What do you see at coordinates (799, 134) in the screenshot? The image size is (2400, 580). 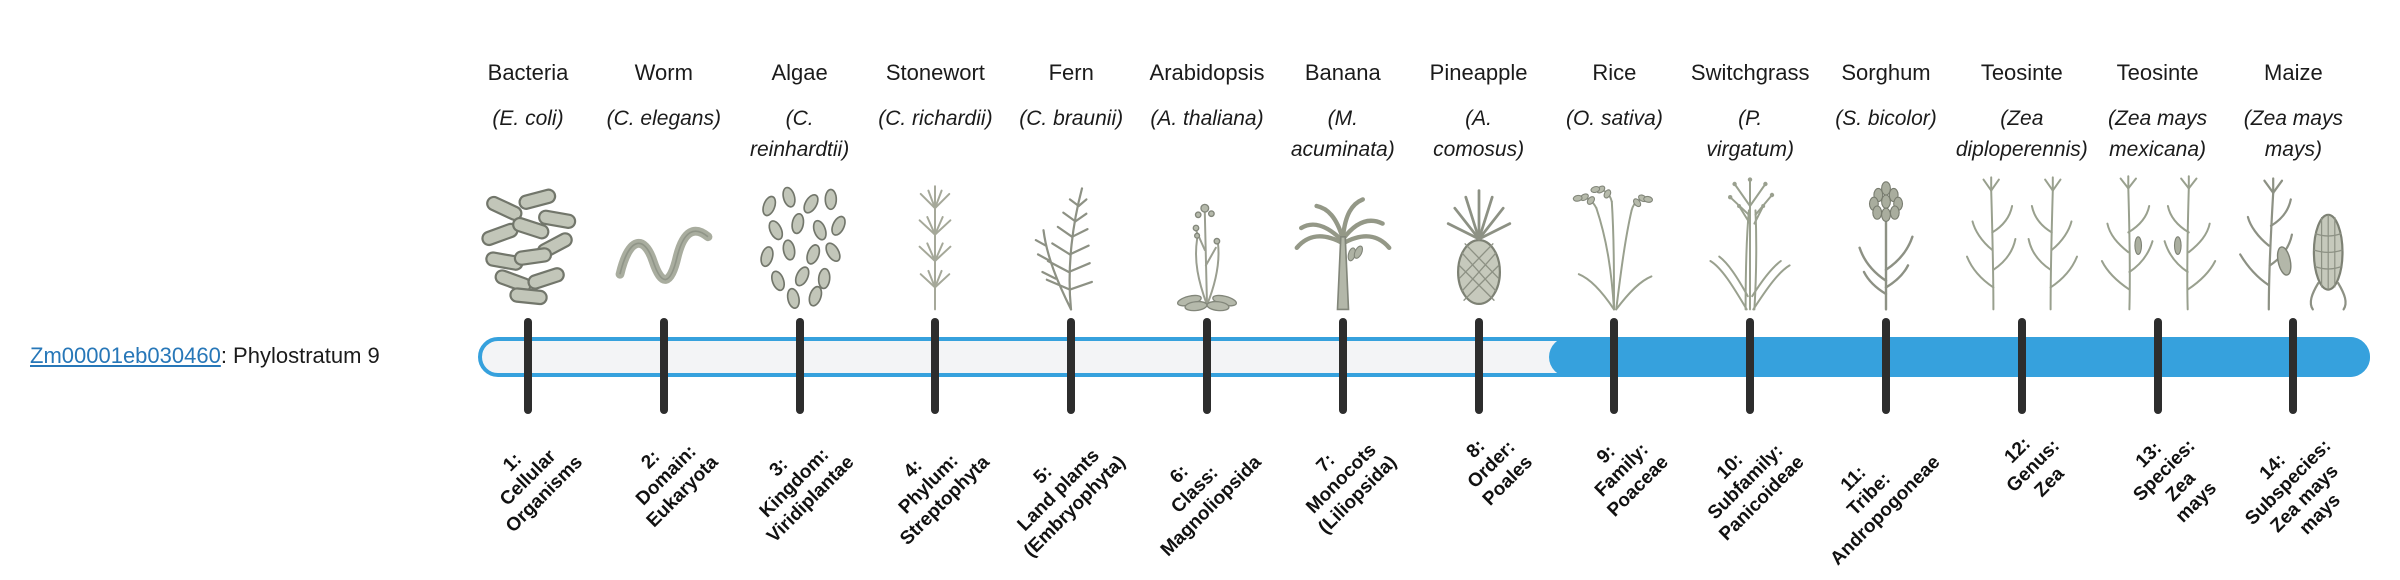 I see `organism-scientific-name: (C. reinhardtii)` at bounding box center [799, 134].